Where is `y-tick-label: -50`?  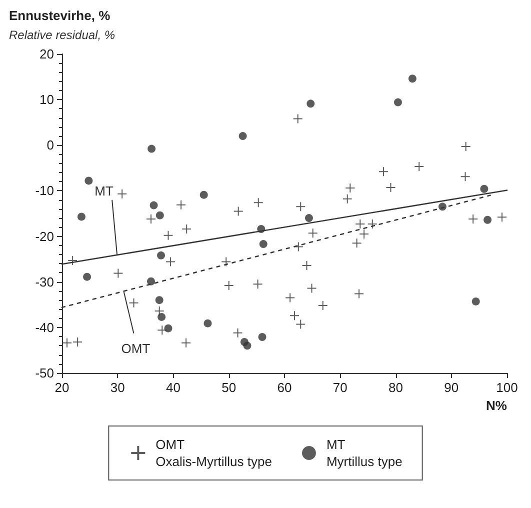
y-tick-label: -50 is located at coordinates (44, 373).